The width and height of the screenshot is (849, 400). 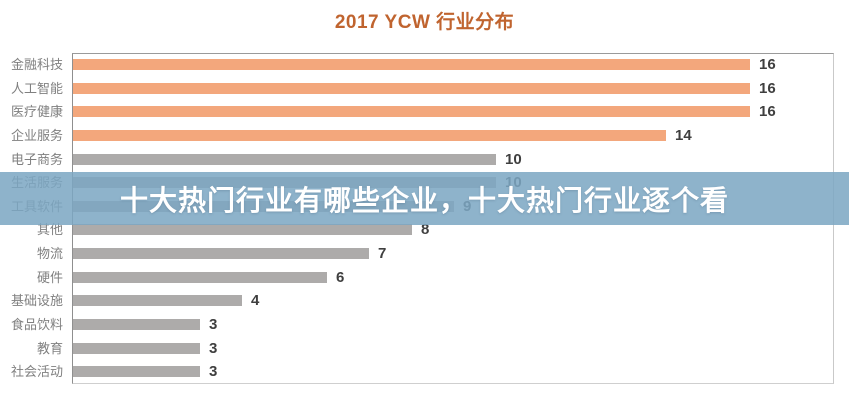 I want to click on chart-row: 企业服务 14, so click(x=424, y=136).